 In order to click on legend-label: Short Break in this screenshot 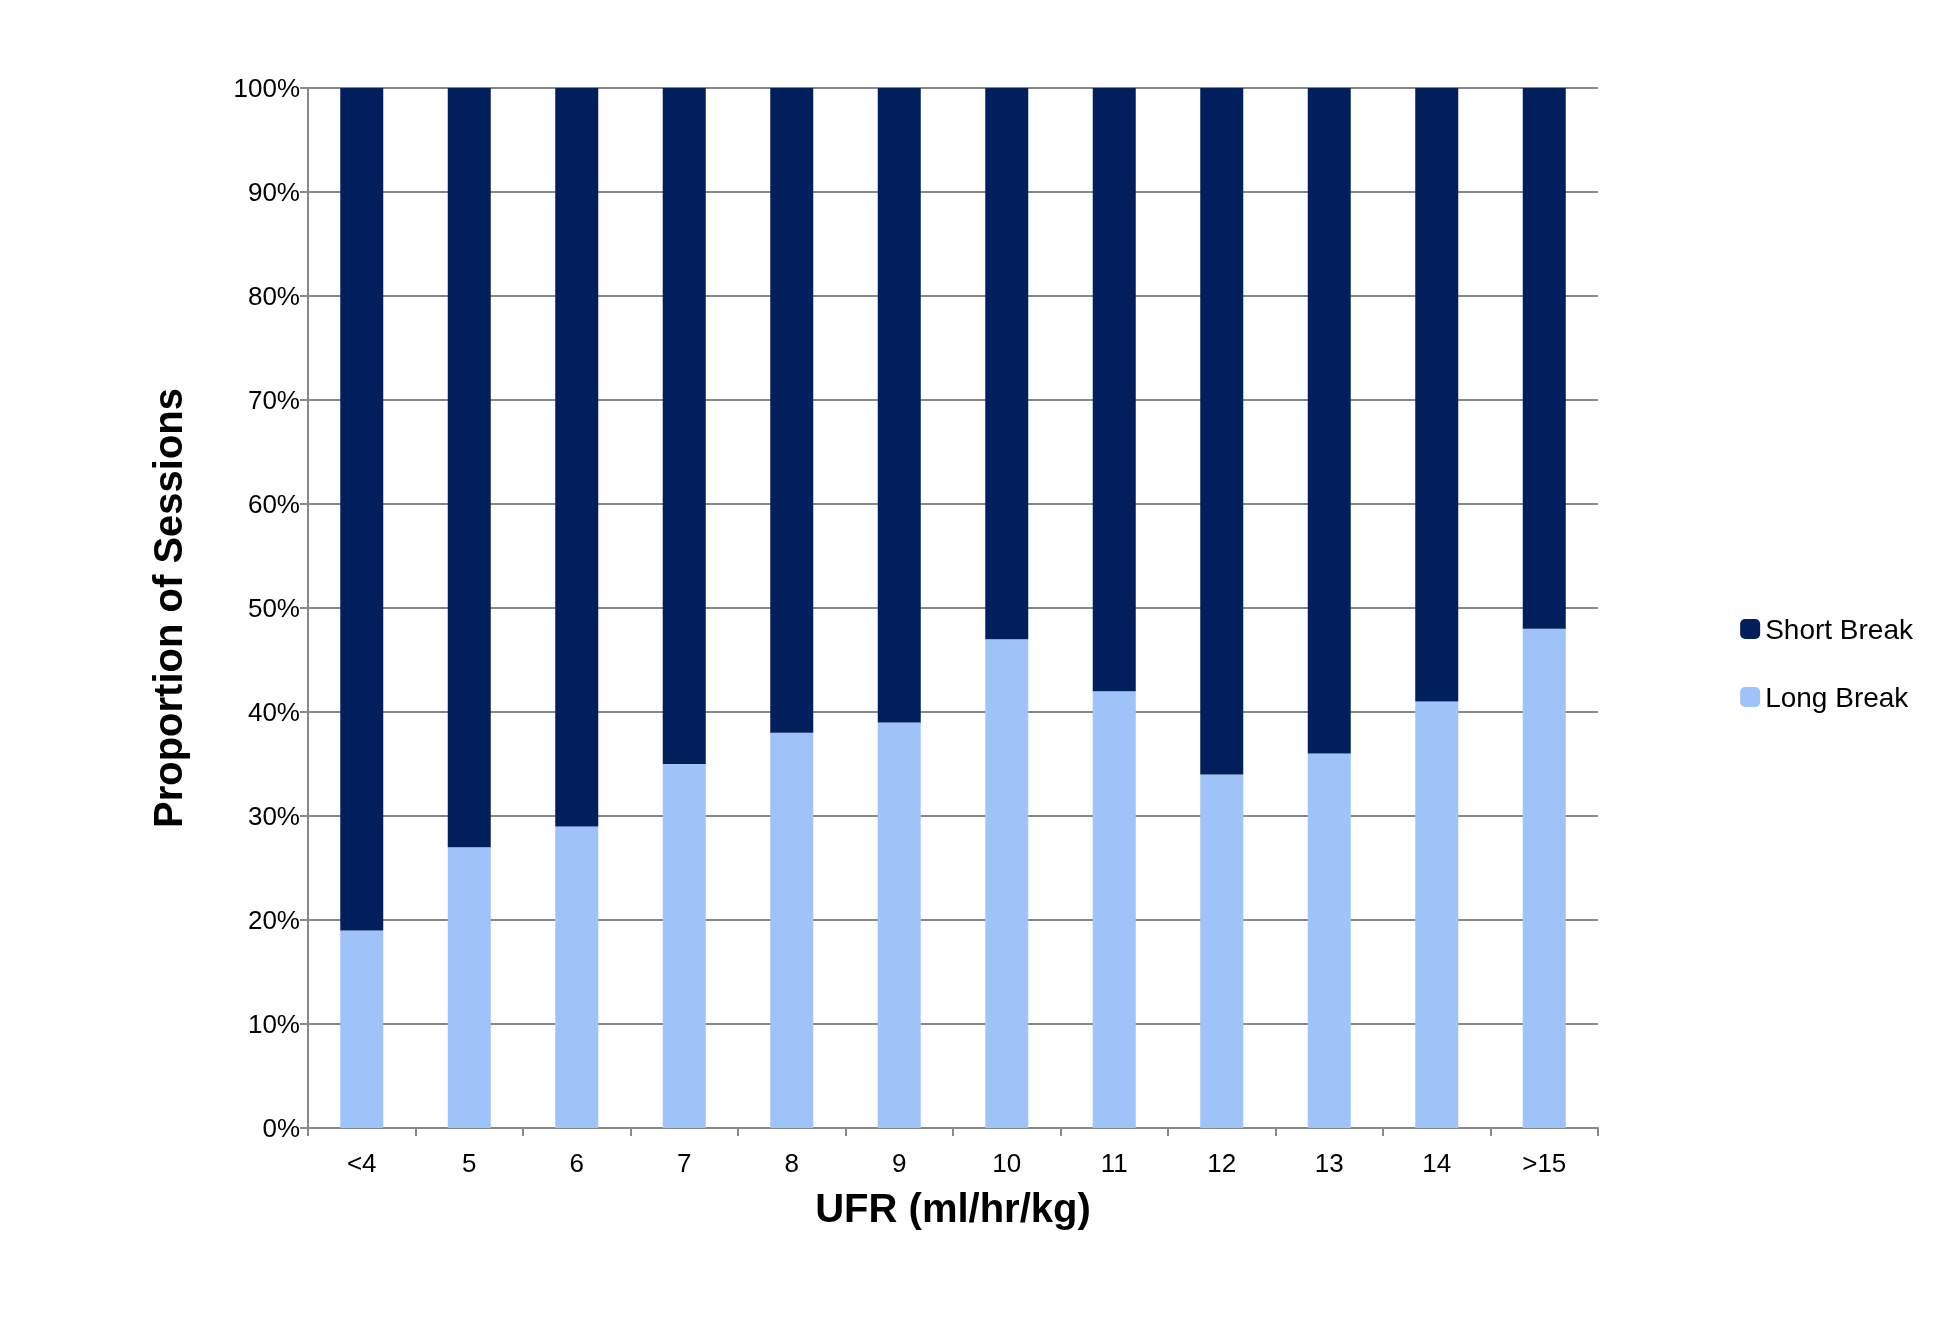, I will do `click(1839, 629)`.